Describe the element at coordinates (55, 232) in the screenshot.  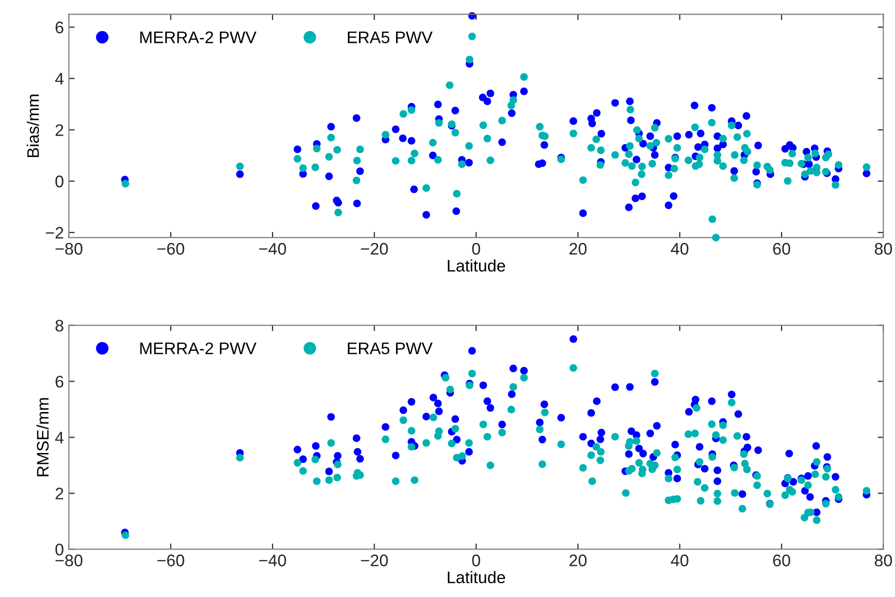
I see `y-tick-label: −2` at that location.